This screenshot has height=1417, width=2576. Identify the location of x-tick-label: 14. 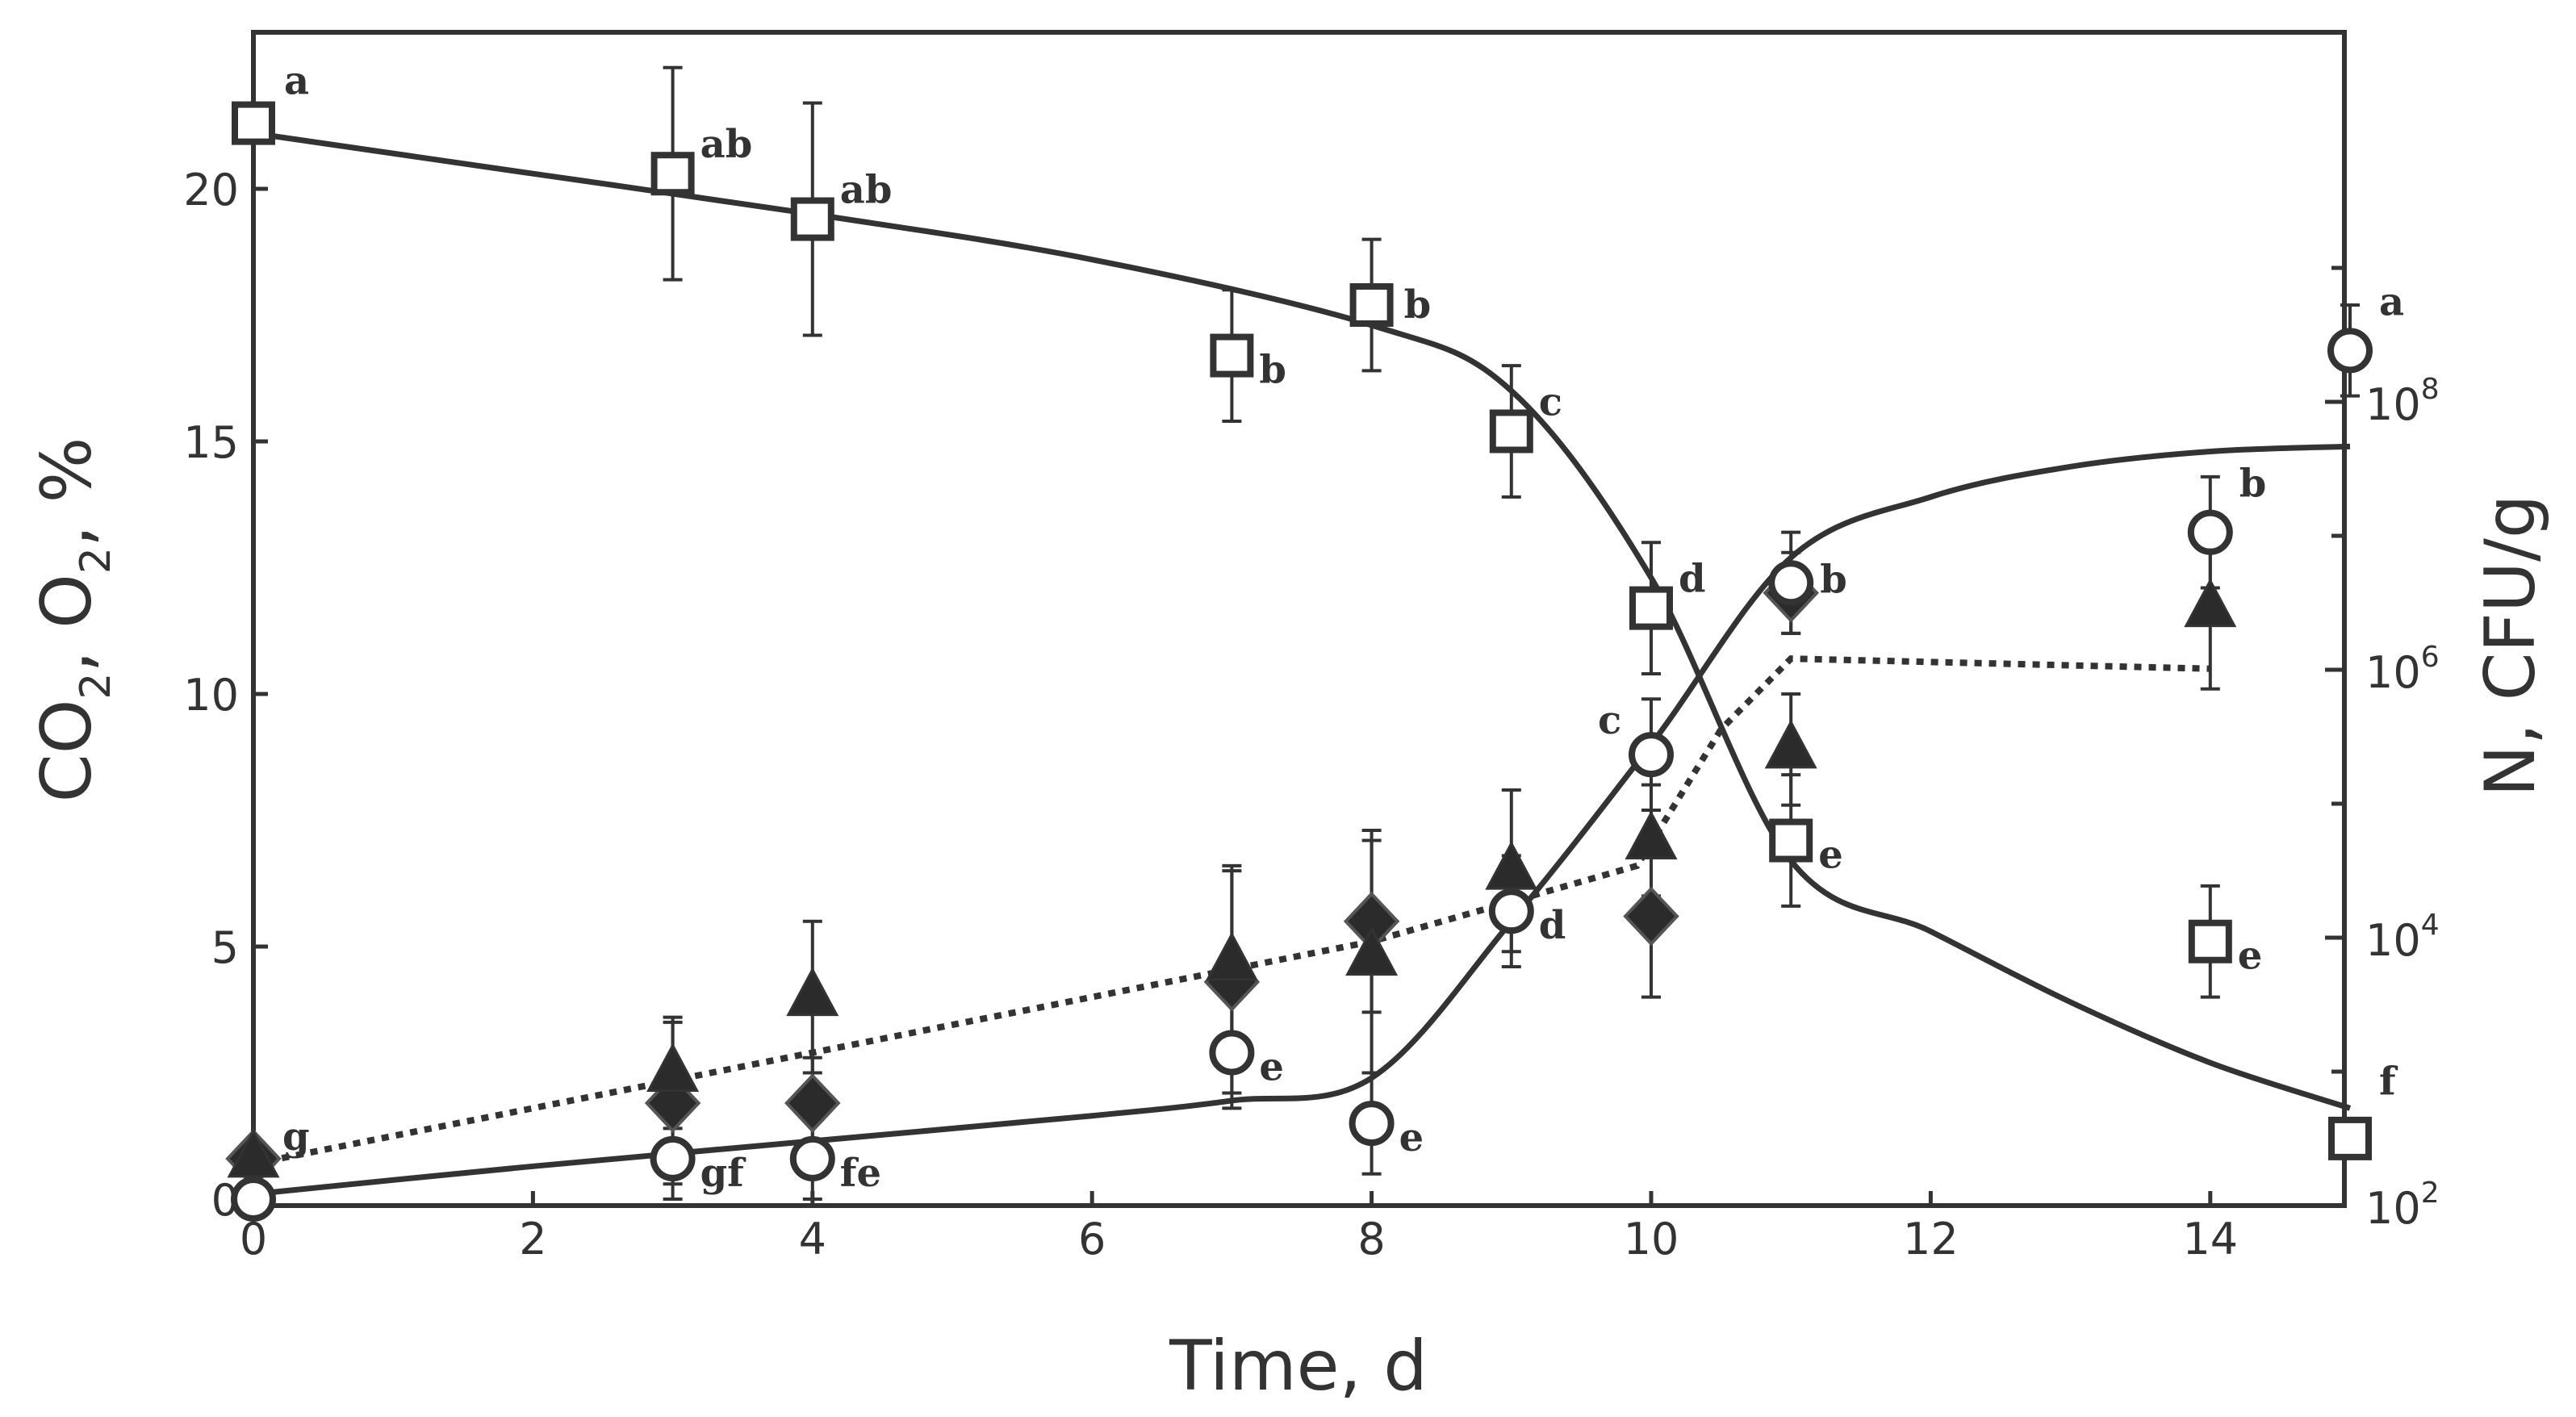
(2210, 1239).